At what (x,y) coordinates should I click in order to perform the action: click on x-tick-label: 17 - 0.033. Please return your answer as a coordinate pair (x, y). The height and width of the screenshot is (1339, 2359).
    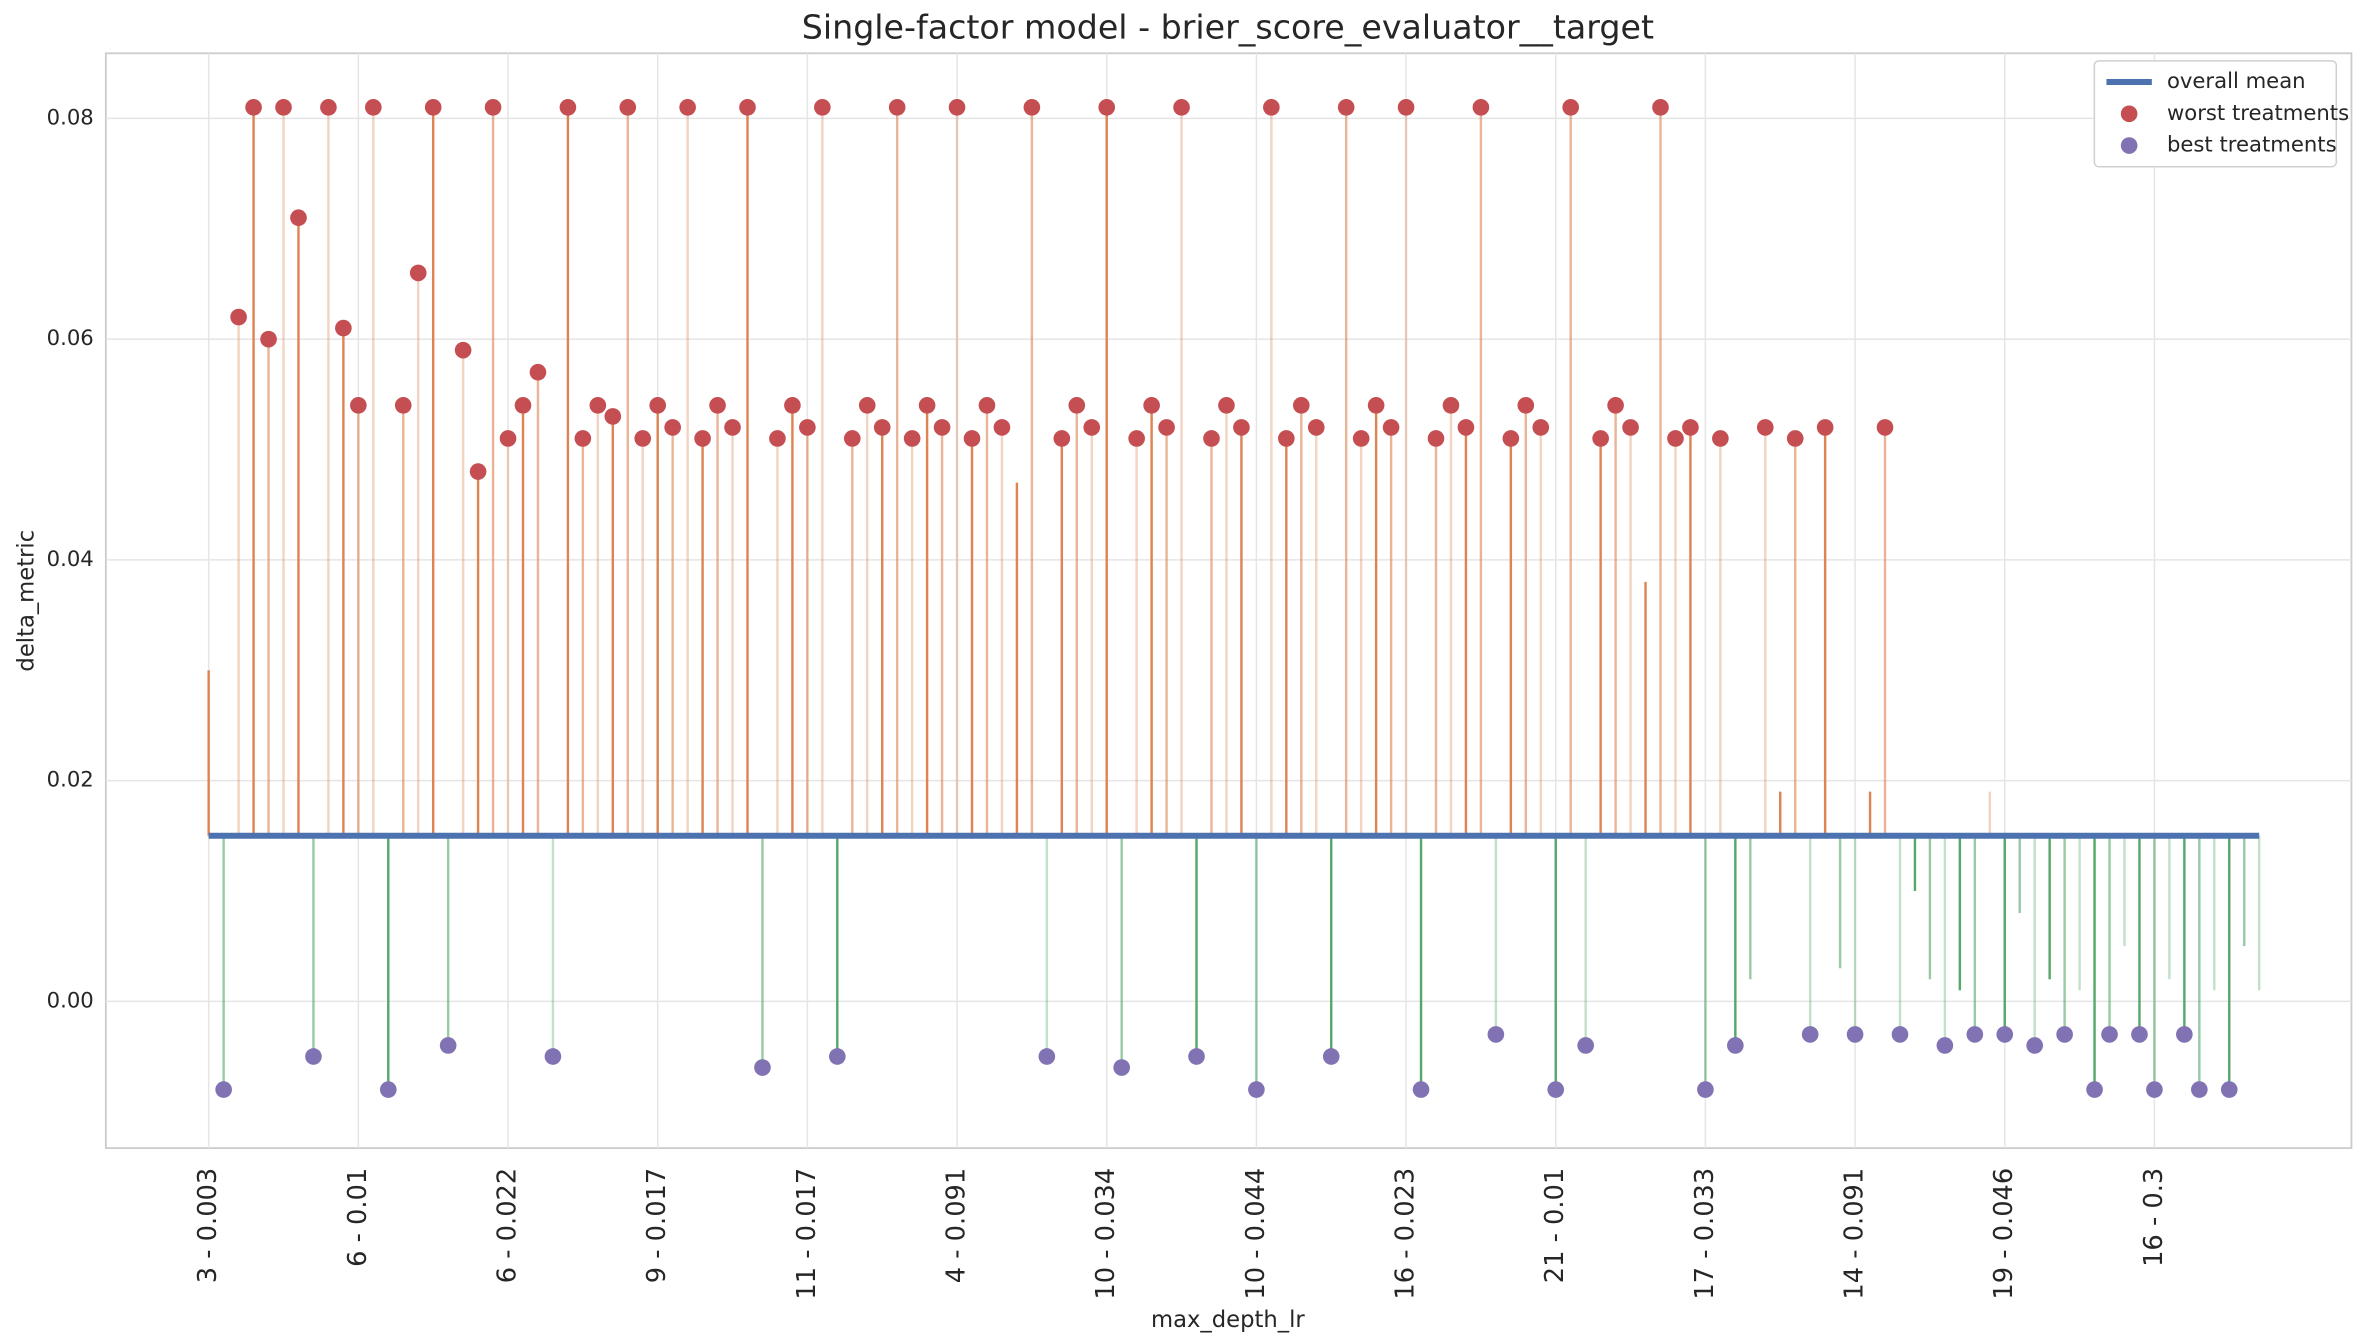
    Looking at the image, I should click on (1705, 1234).